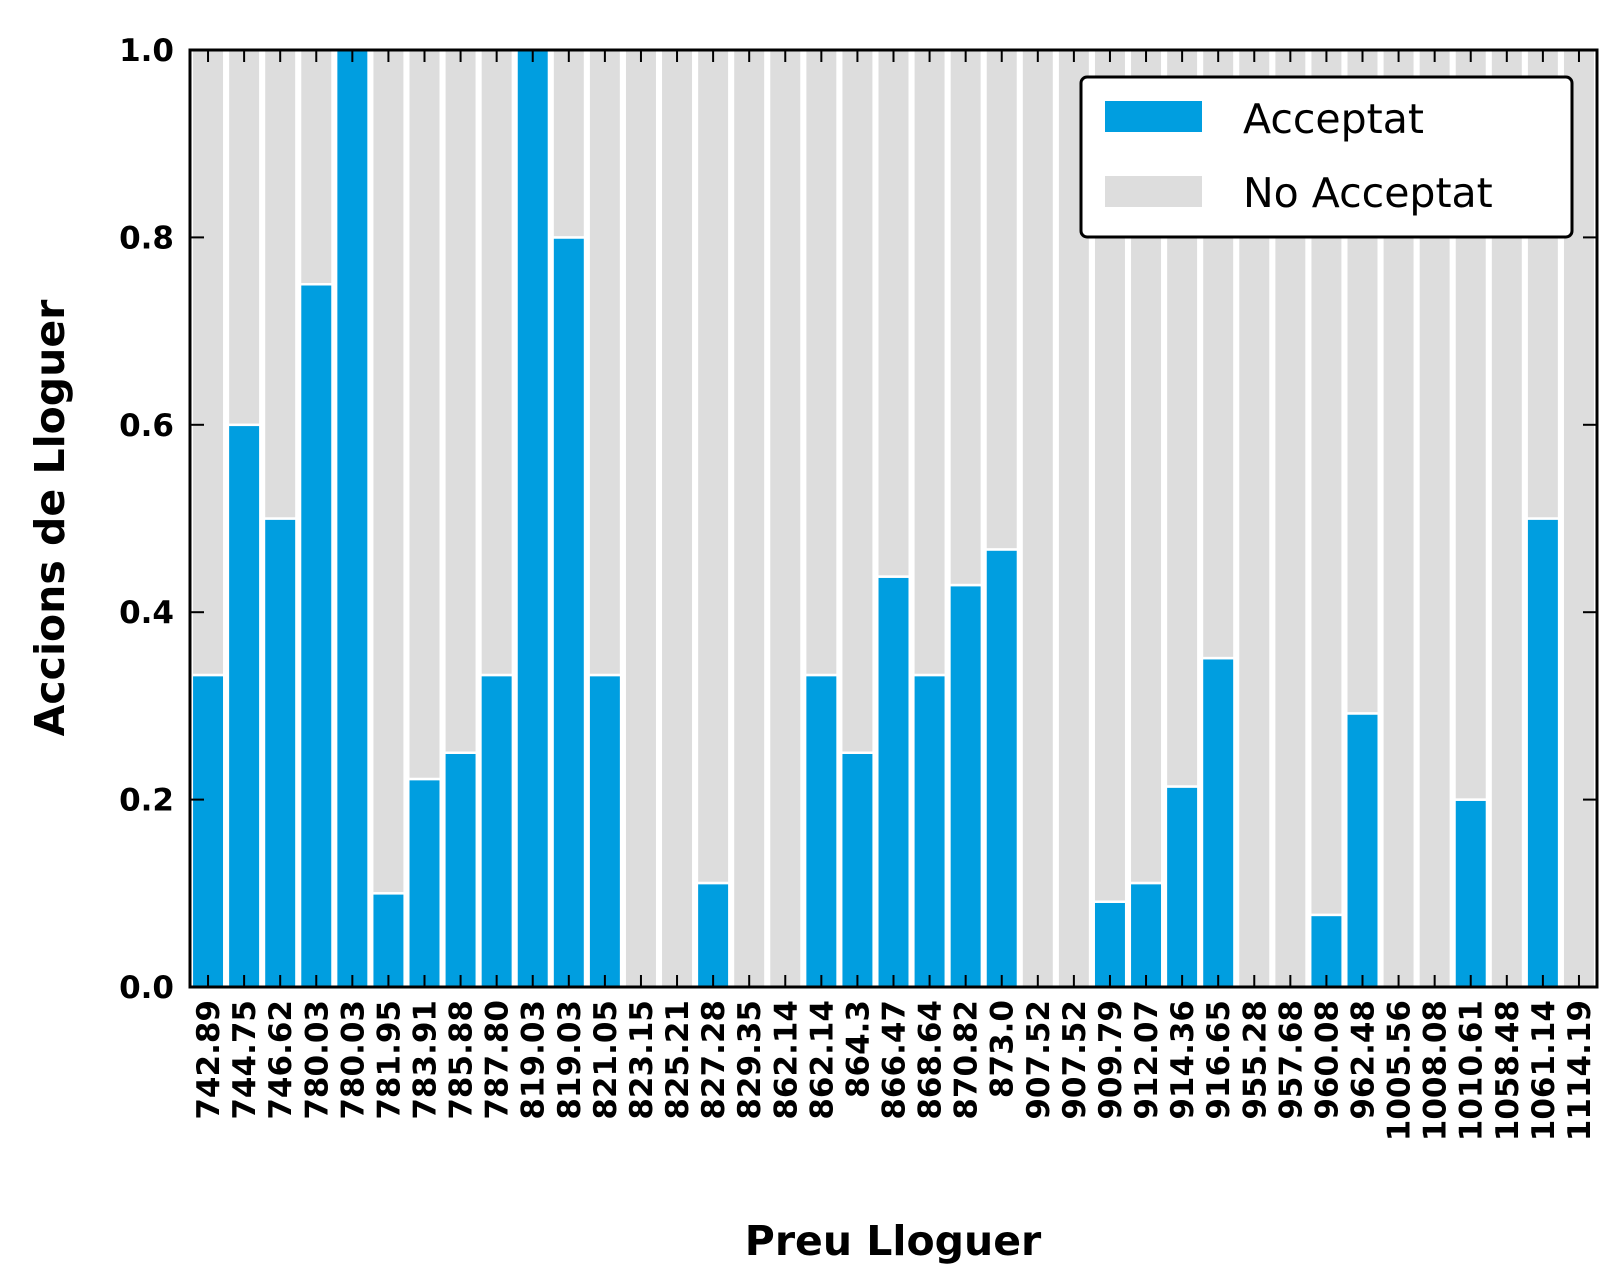 Image resolution: width=1614 pixels, height=1286 pixels. I want to click on x-tick-label: 873.0, so click(1003, 1049).